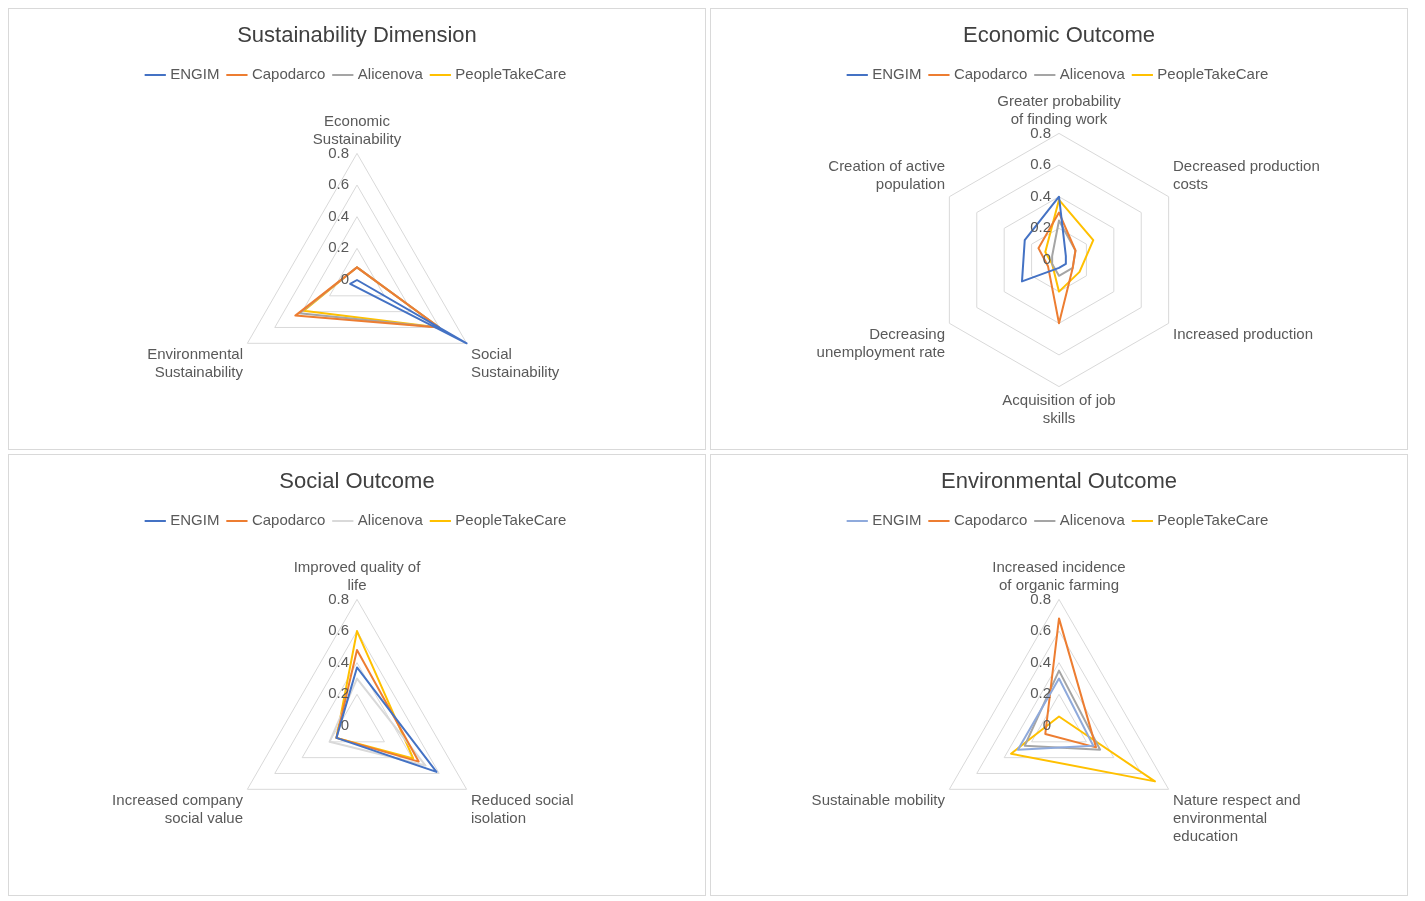  Describe the element at coordinates (357, 35) in the screenshot. I see `chart-title: Sustainability Dimension` at that location.